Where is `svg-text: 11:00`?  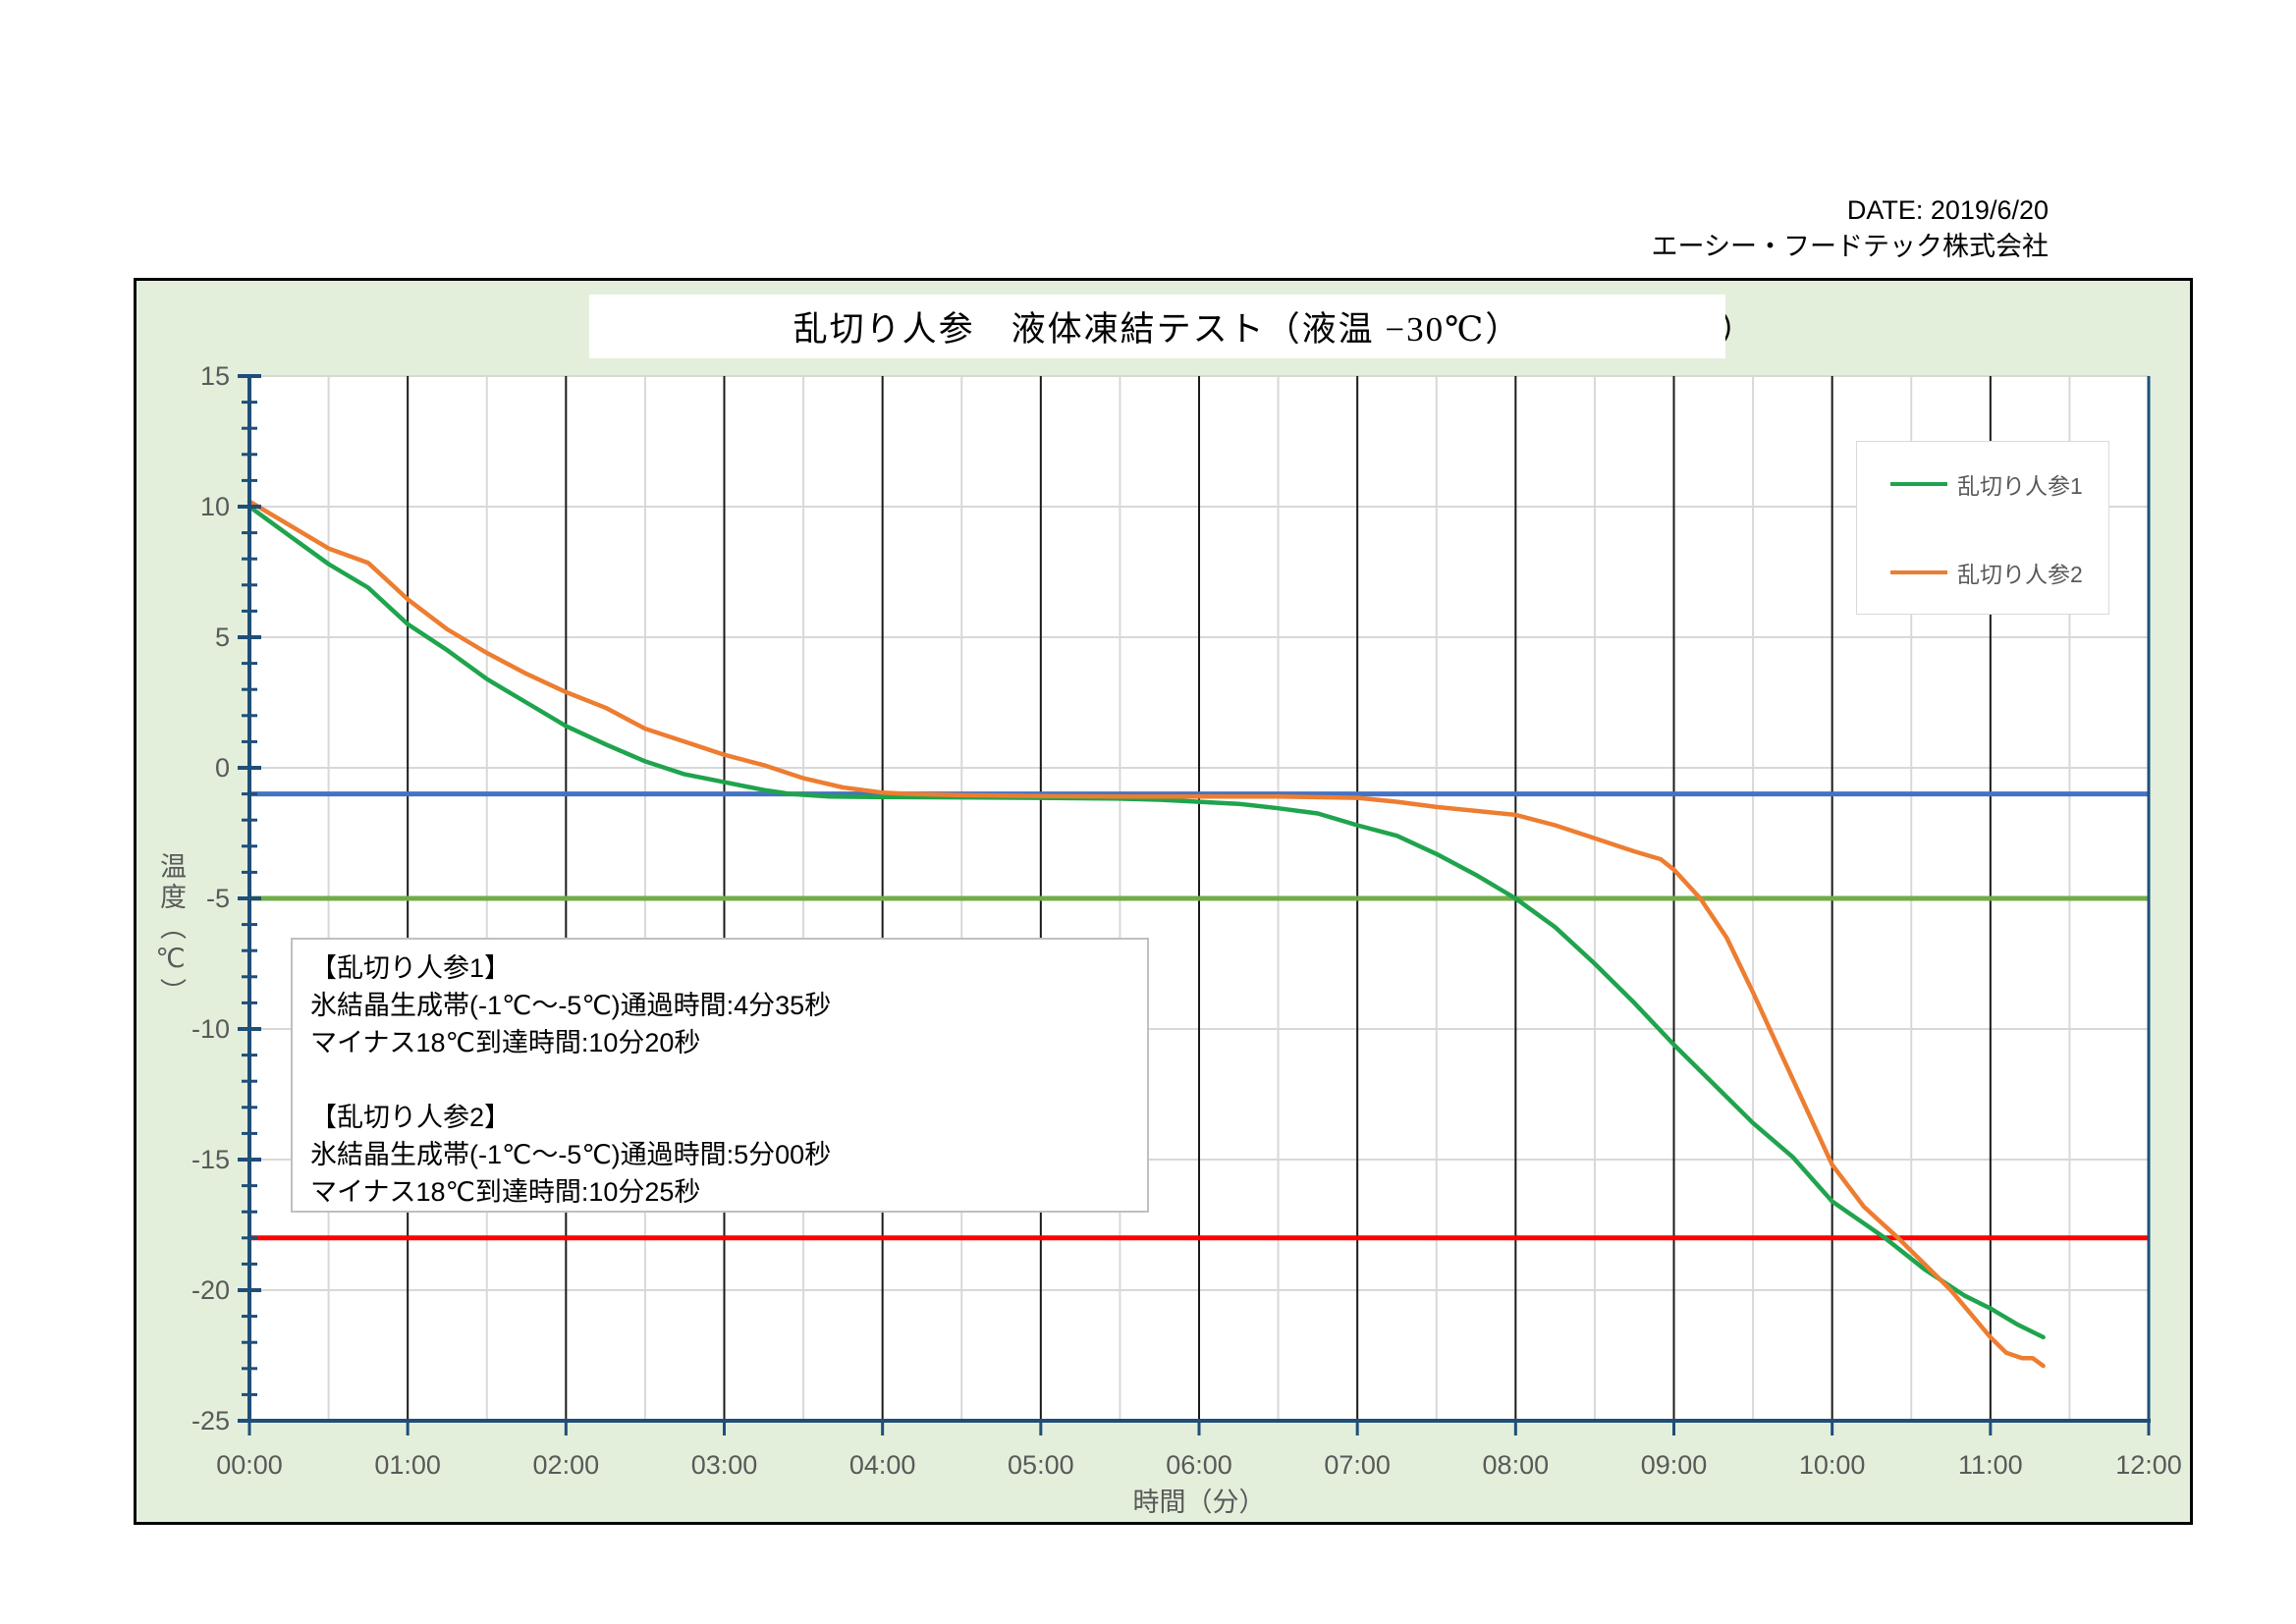
svg-text: 11:00 is located at coordinates (1990, 1465).